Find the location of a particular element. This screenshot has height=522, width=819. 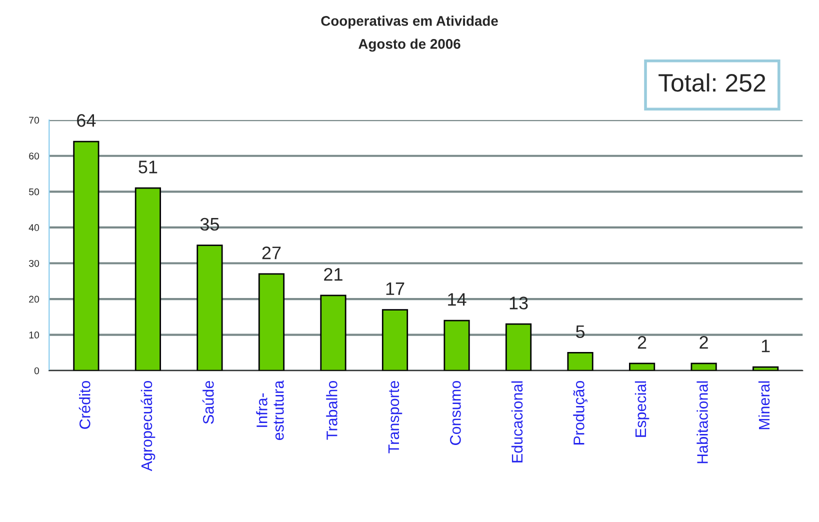

text: Total: 252 is located at coordinates (712, 82).